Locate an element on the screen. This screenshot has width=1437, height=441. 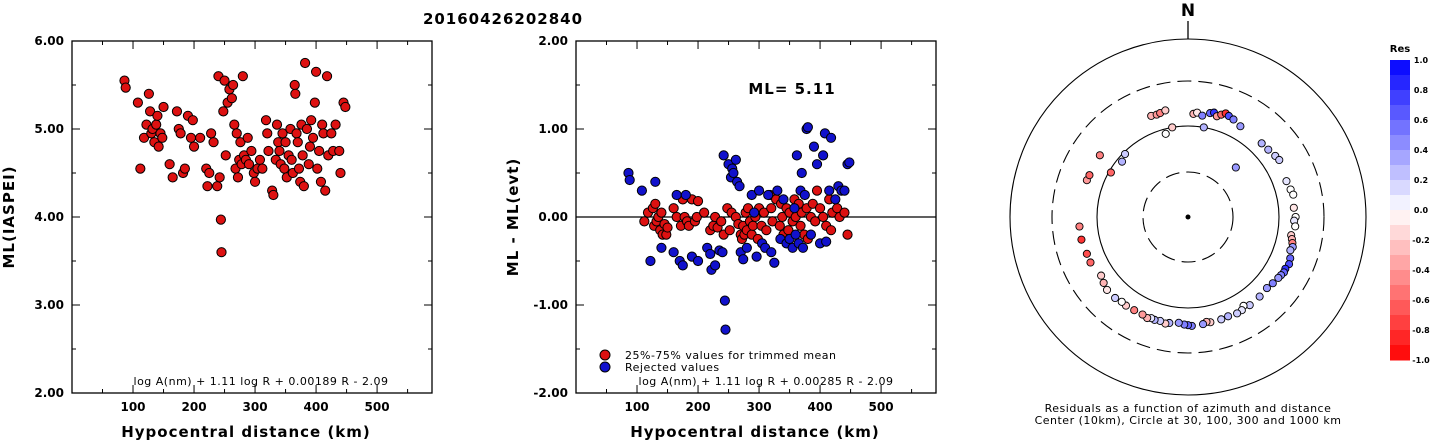
y-tick-label: 3.00 is located at coordinates (49, 305).